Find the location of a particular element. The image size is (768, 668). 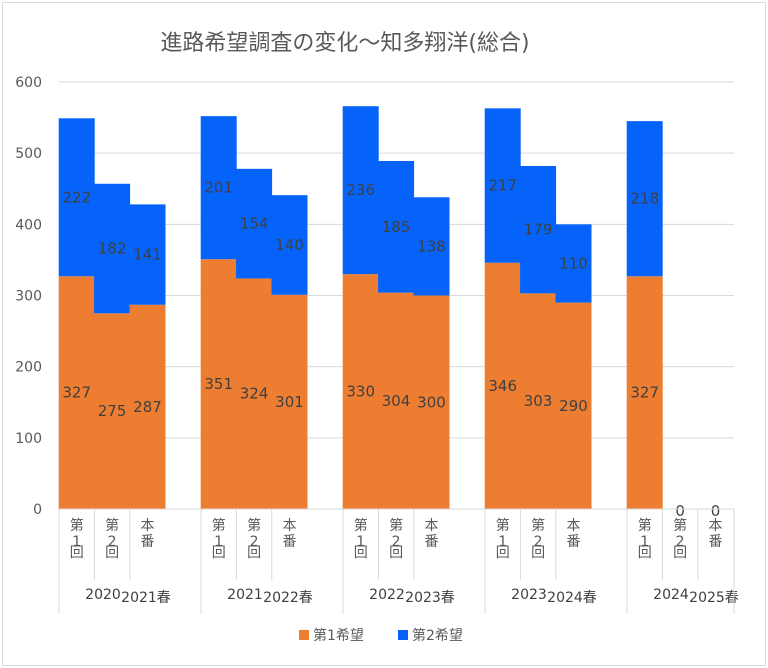

legend-label-second-choice: 第2希望 is located at coordinates (437, 635).